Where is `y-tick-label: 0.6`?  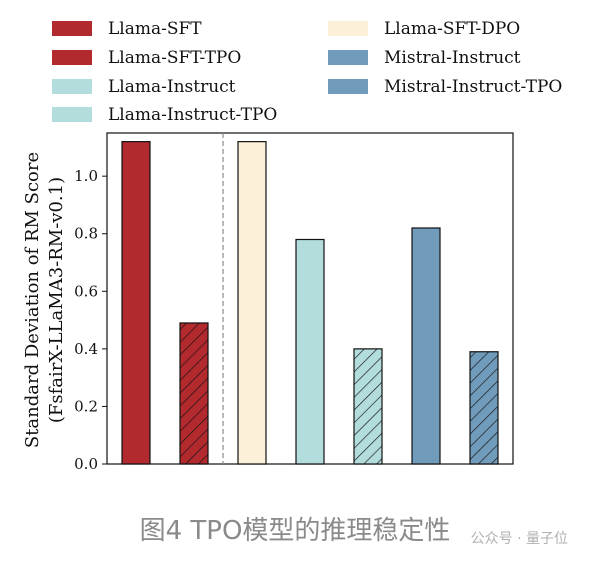
y-tick-label: 0.6 is located at coordinates (86, 291).